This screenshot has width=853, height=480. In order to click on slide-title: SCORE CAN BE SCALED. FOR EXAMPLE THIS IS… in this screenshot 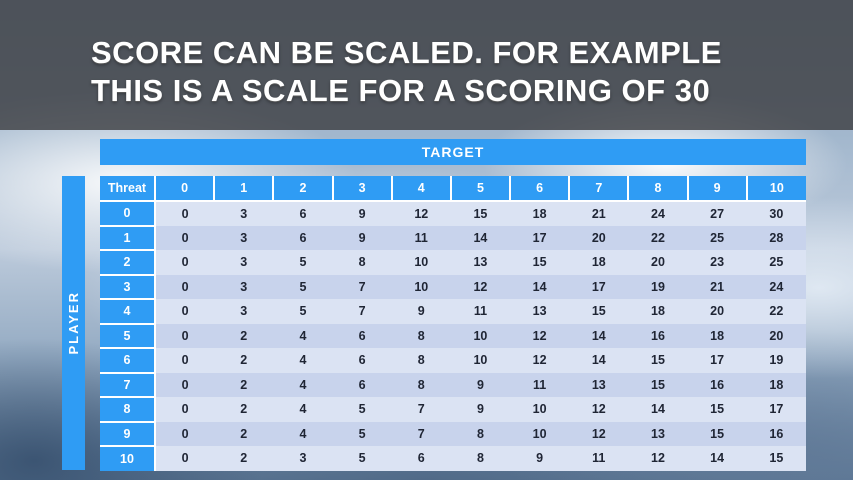, I will do `click(406, 72)`.